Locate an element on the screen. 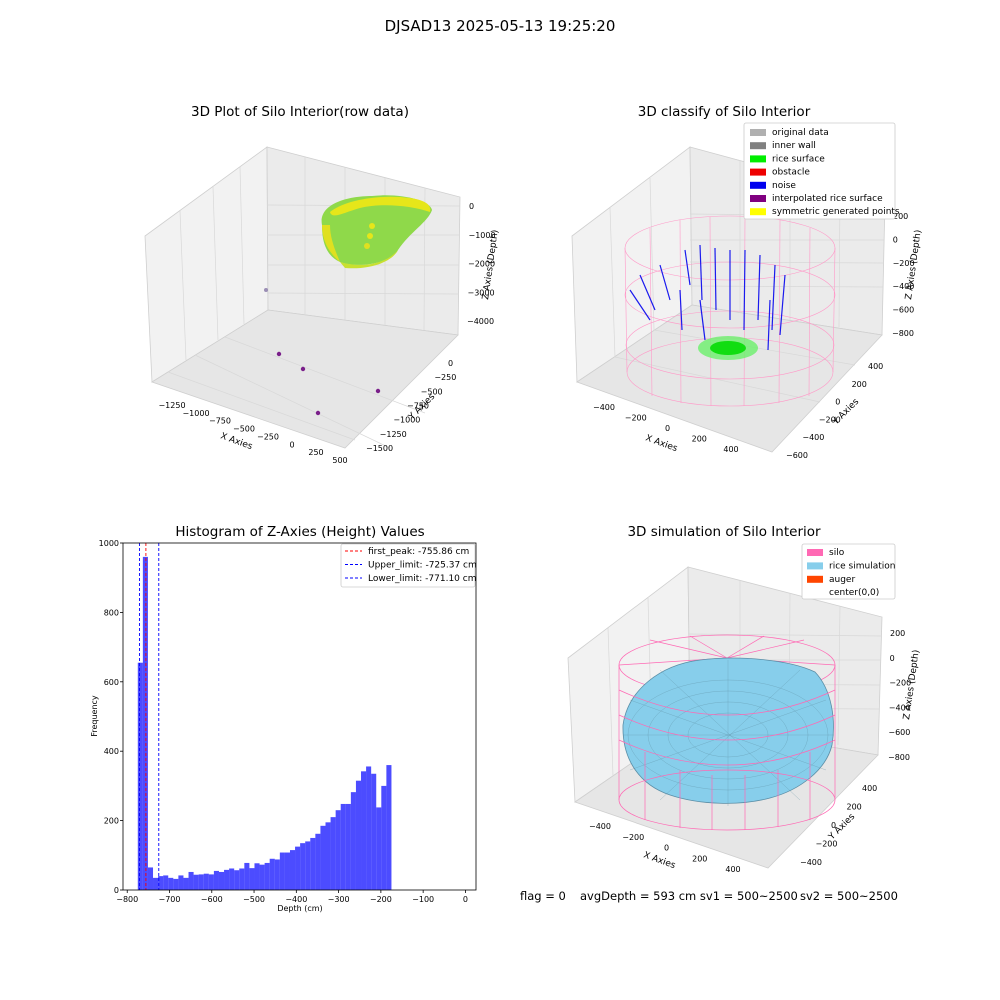  histogram-x-axis-label: Depth (cm) is located at coordinates (299, 908).